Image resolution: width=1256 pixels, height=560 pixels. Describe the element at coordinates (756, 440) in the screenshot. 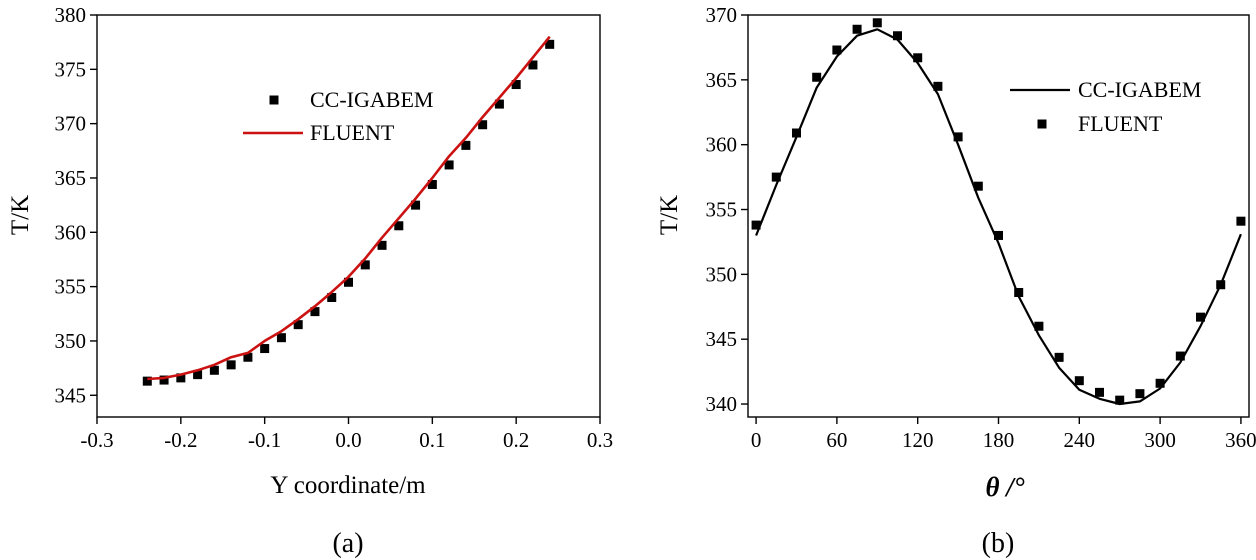

I see `x-tick-label: 0` at that location.